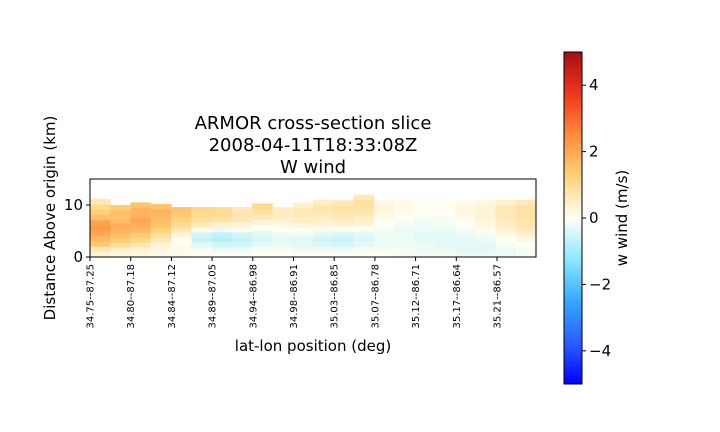 The width and height of the screenshot is (720, 432). I want to click on x-tick-label: 34.98--86.91, so click(294, 296).